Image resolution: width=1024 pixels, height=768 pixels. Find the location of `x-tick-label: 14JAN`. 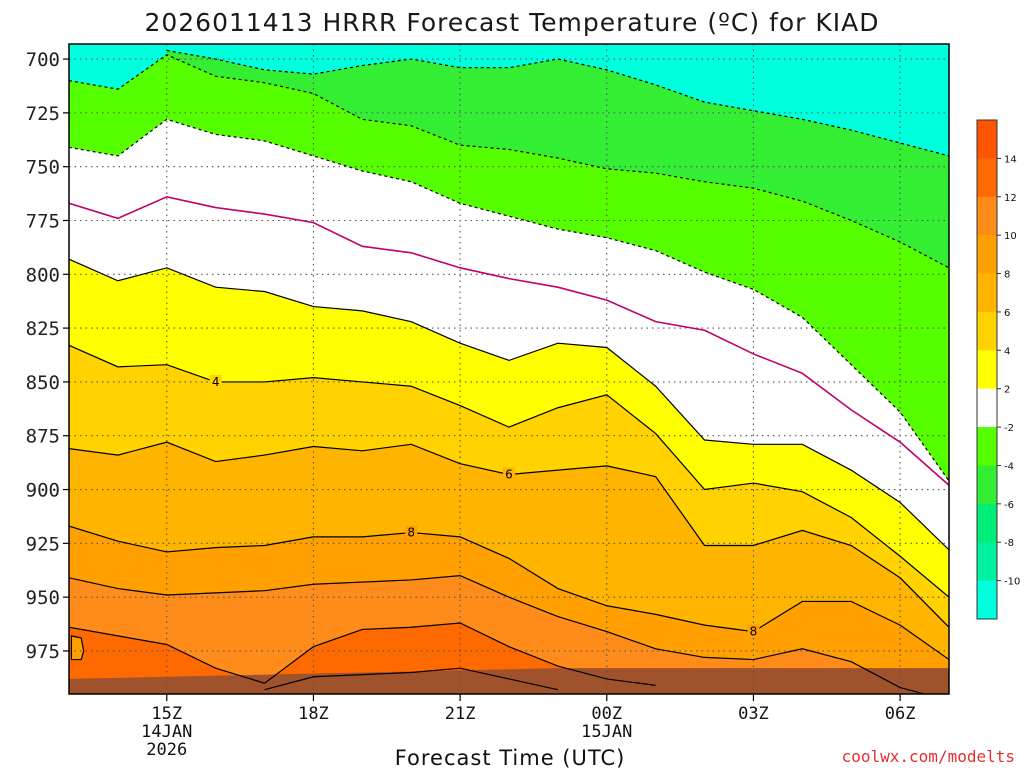

x-tick-label: 14JAN is located at coordinates (166, 732).